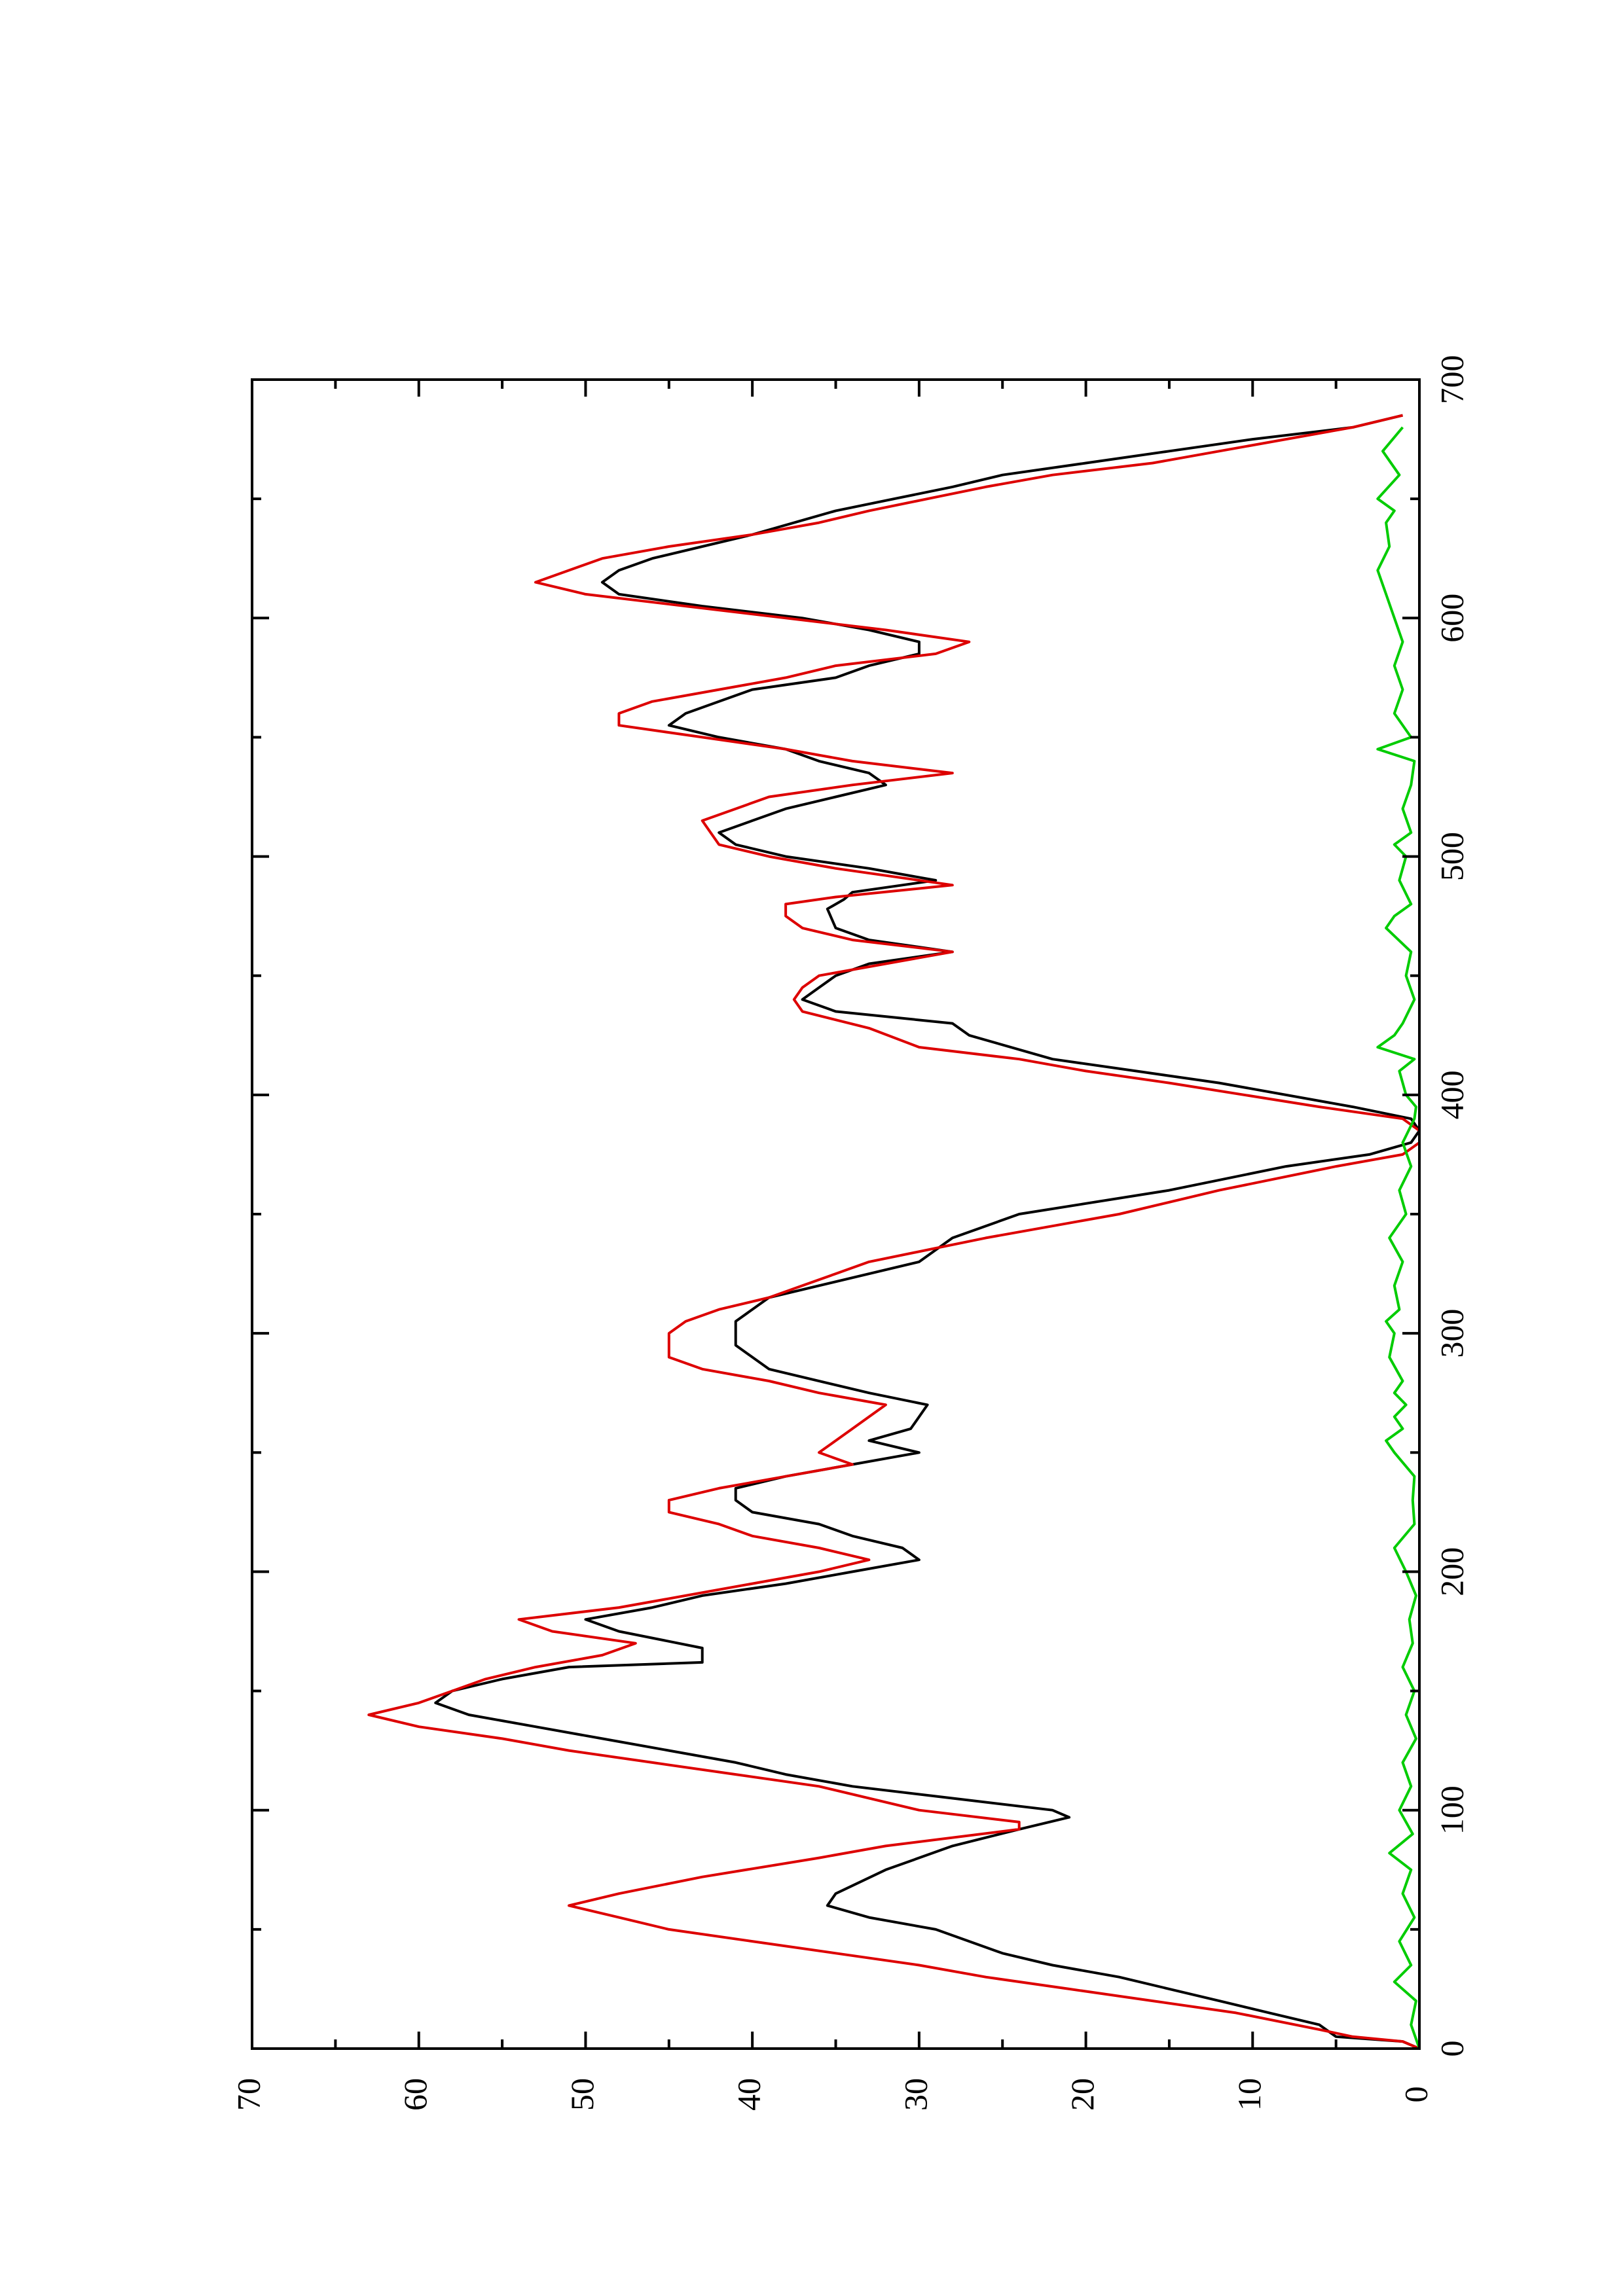  Describe the element at coordinates (1451, 2049) in the screenshot. I see `x-tick-label: 0` at that location.